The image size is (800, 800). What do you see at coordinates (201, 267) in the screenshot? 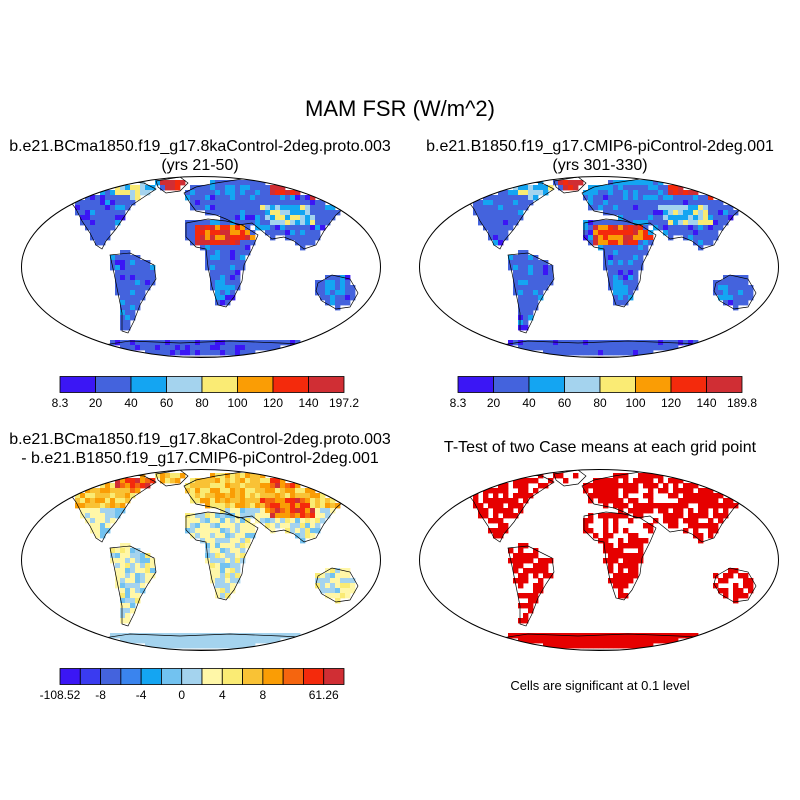
I see `map-case1` at bounding box center [201, 267].